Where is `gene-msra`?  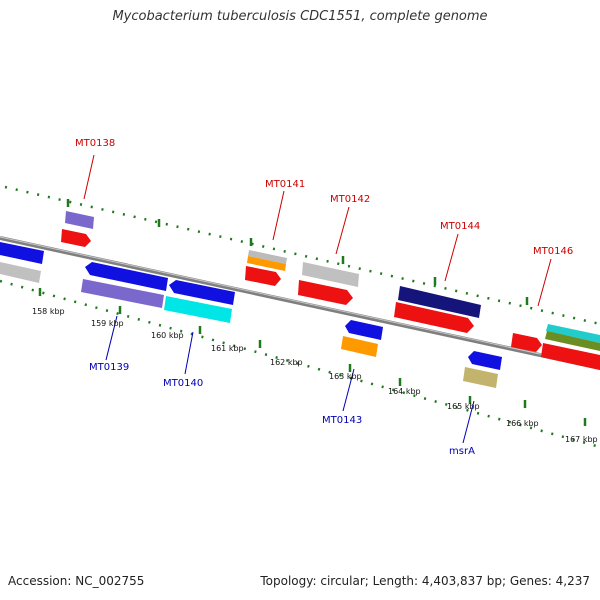 gene-msra is located at coordinates (480, 377).